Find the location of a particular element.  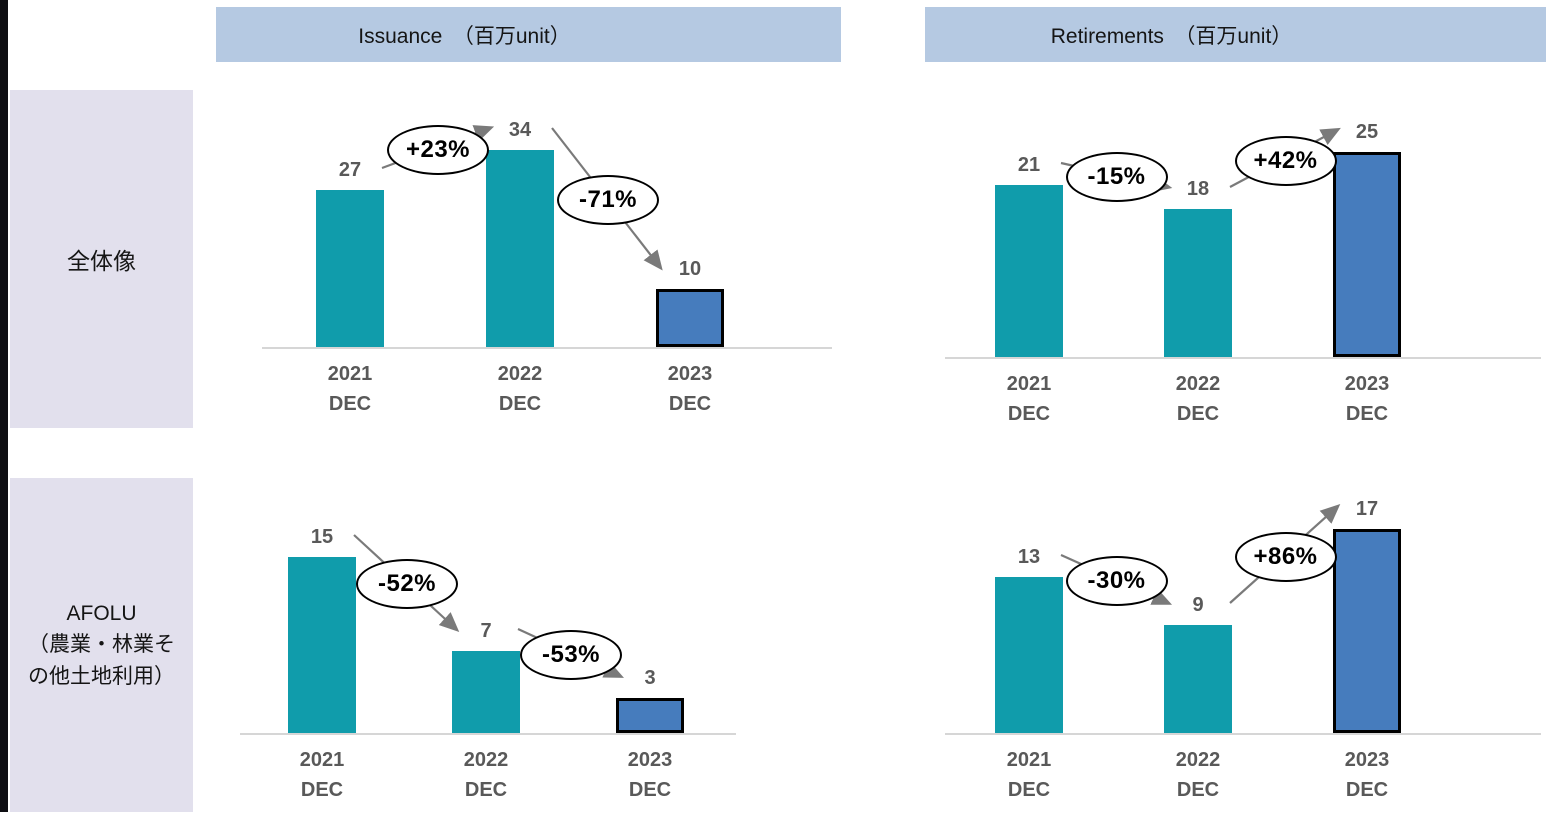

percent-change-badge: -15% is located at coordinates (1116, 177).